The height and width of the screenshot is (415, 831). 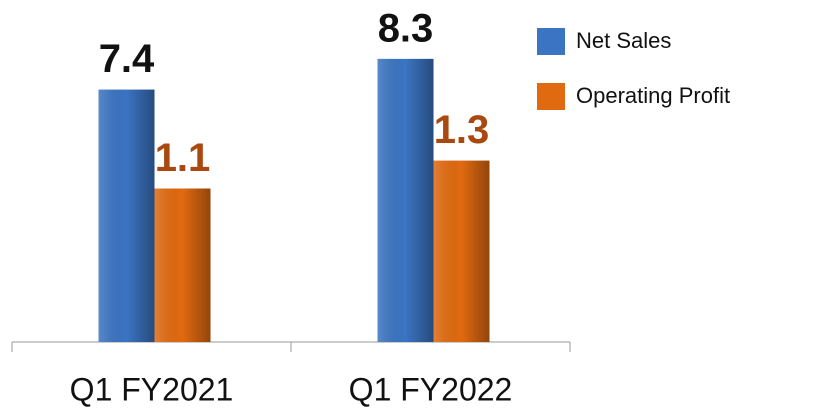 What do you see at coordinates (406, 28) in the screenshot?
I see `value-label: 8.3` at bounding box center [406, 28].